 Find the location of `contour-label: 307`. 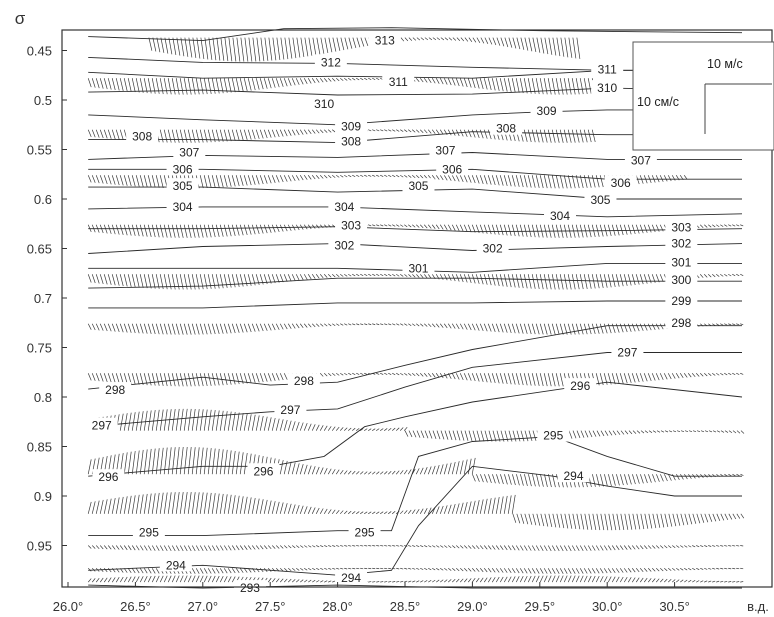

contour-label: 307 is located at coordinates (641, 160).